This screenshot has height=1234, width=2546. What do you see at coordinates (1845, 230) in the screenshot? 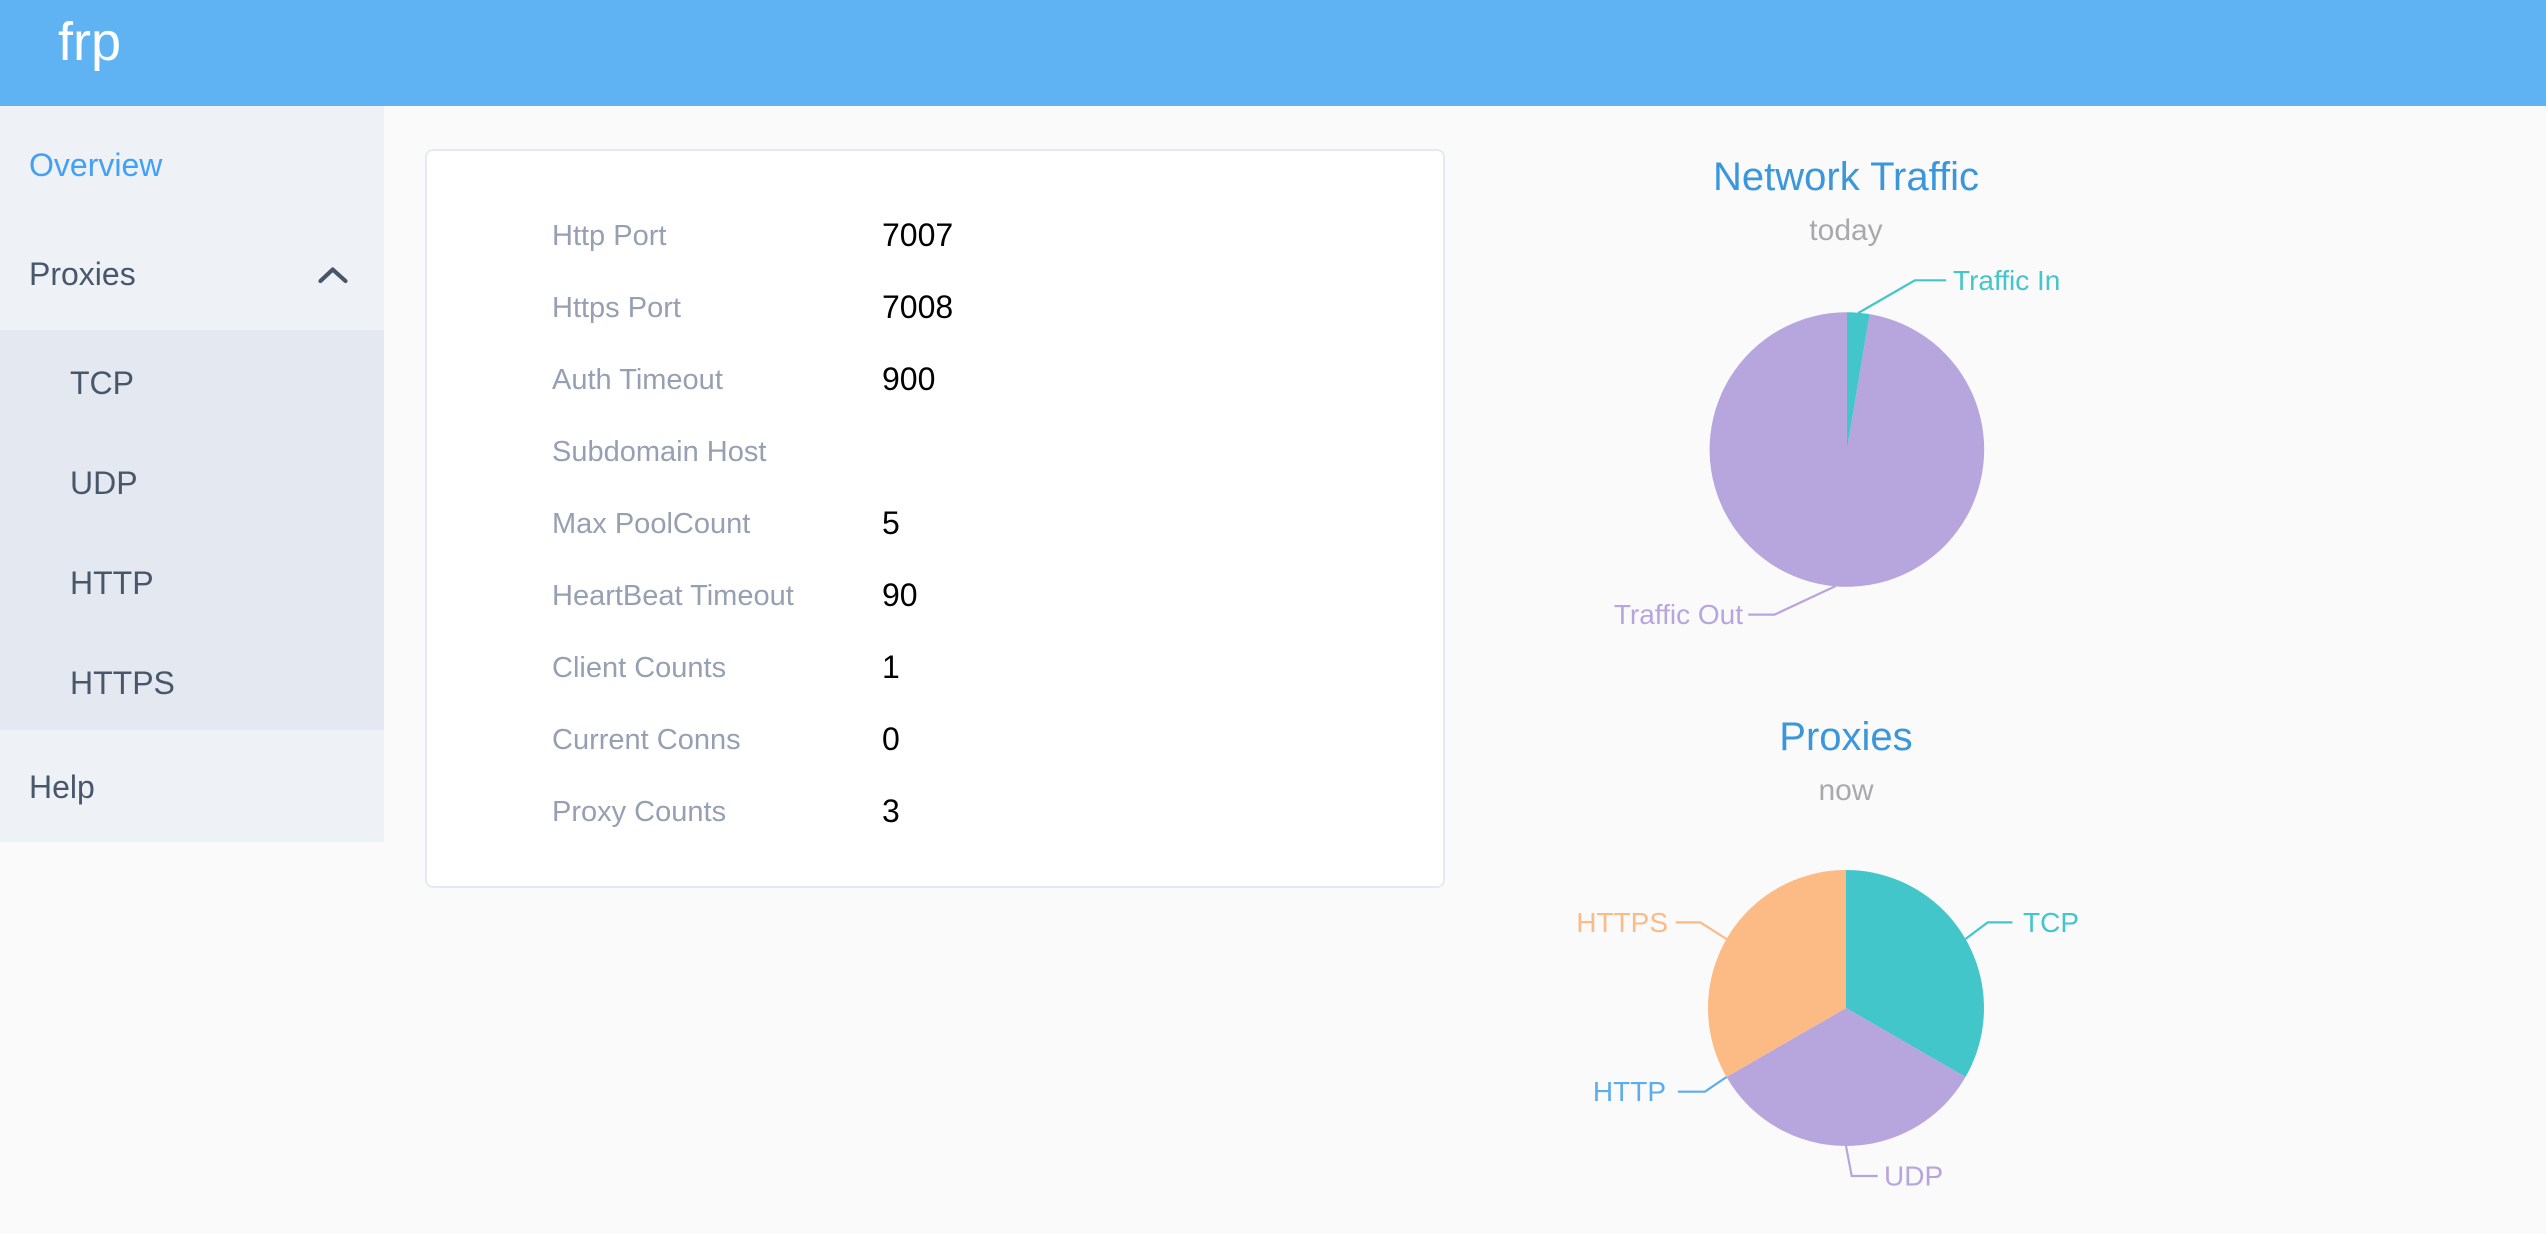
I see `svg-text: today` at bounding box center [1845, 230].